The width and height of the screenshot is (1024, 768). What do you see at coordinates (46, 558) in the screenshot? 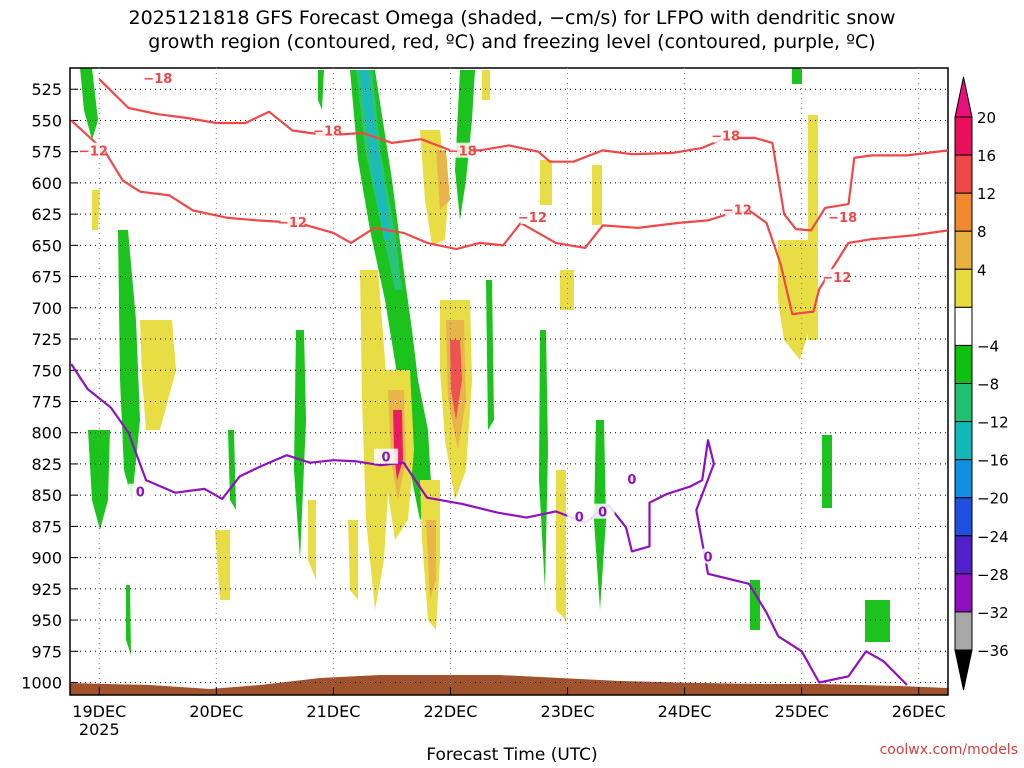
I see `y-tick-label: 900` at bounding box center [46, 558].